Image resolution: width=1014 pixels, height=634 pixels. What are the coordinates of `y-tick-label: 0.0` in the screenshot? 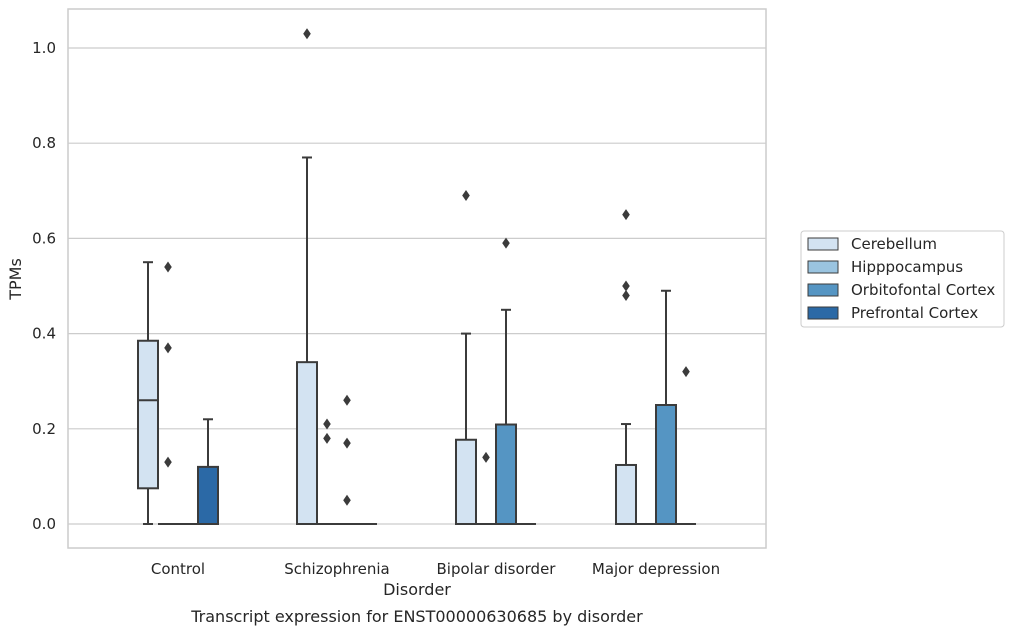 It's located at (44, 524).